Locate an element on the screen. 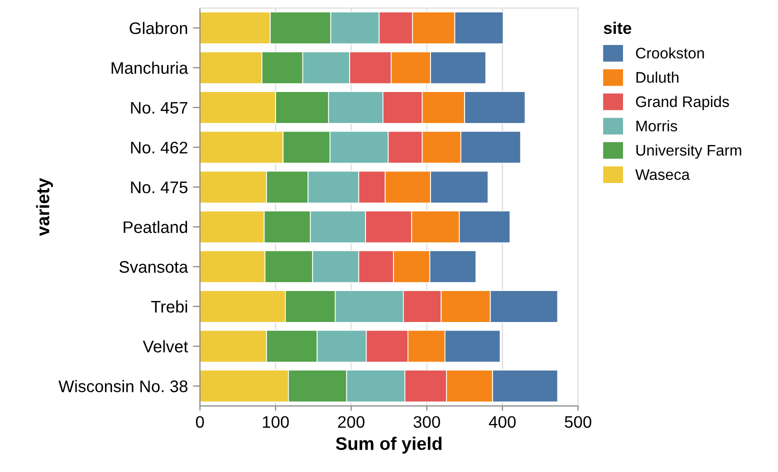 This screenshot has width=778, height=472. legend-label: University Farm is located at coordinates (689, 151).